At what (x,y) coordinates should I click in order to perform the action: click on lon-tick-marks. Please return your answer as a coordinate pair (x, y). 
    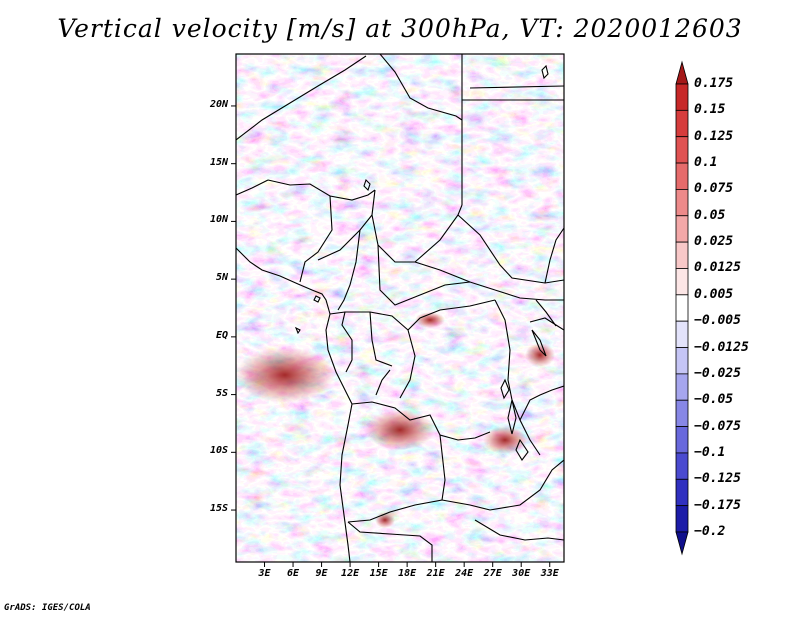
    Looking at the image, I should click on (407, 564).